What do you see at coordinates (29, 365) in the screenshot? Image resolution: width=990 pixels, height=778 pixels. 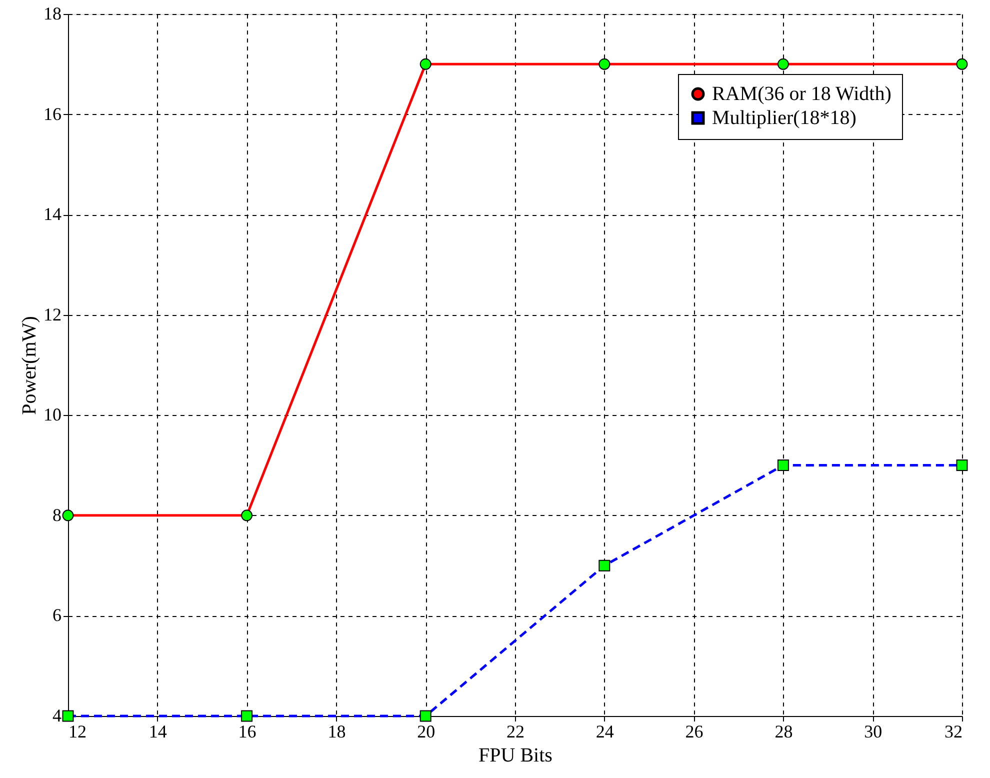 I see `y-axis-title: Power(mW)` at bounding box center [29, 365].